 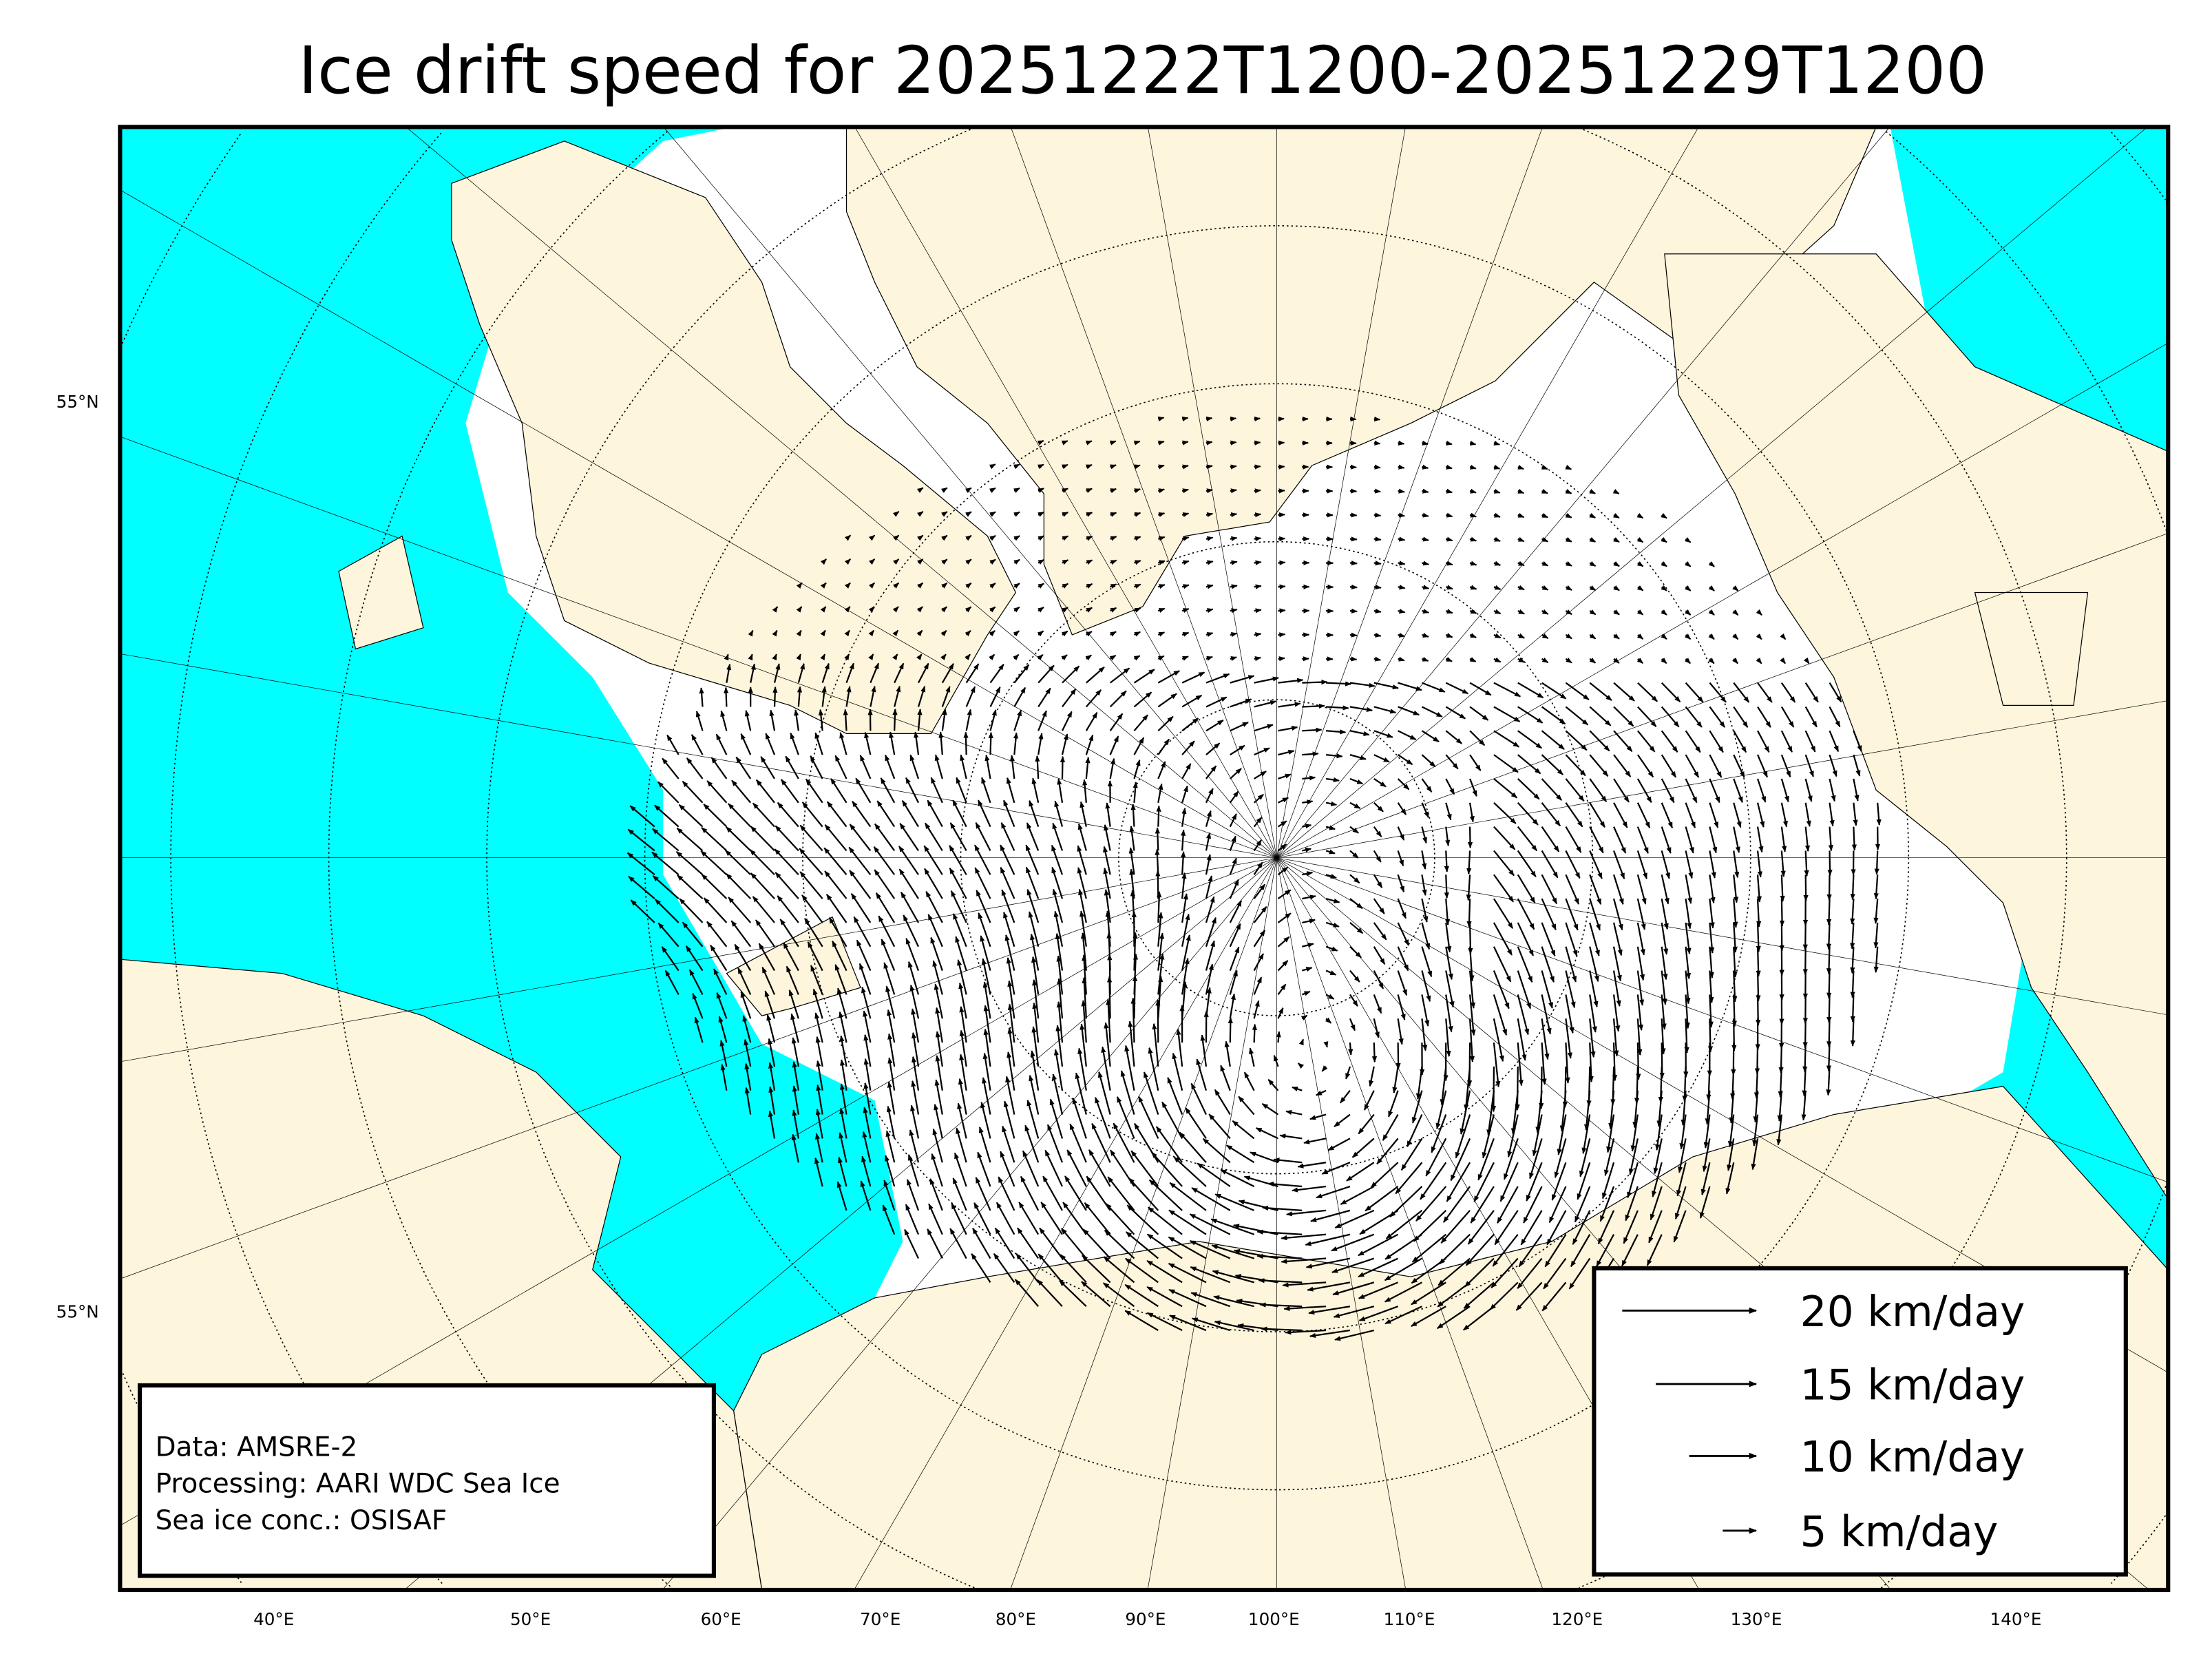 I want to click on lon-label: 140°E, so click(x=2016, y=1619).